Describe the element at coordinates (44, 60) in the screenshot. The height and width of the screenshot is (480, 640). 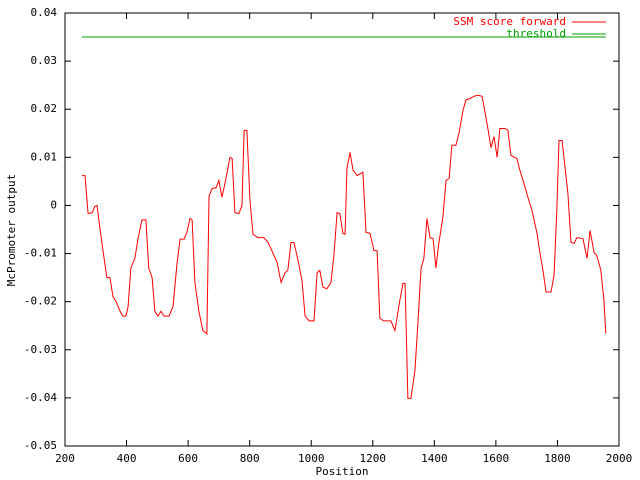
I see `y-tick-label: 0.03` at that location.